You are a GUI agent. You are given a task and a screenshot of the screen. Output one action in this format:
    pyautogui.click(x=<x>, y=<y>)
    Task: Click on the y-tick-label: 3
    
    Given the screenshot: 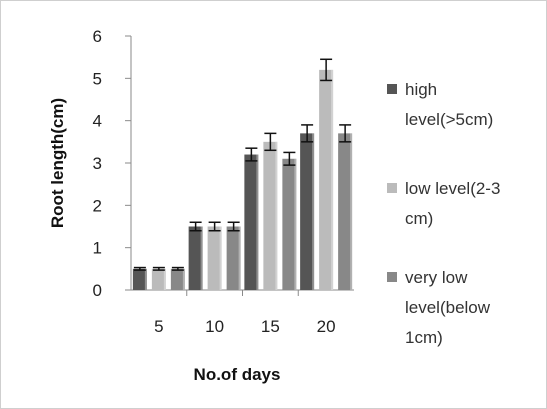 What is the action you would take?
    pyautogui.click(x=97, y=163)
    